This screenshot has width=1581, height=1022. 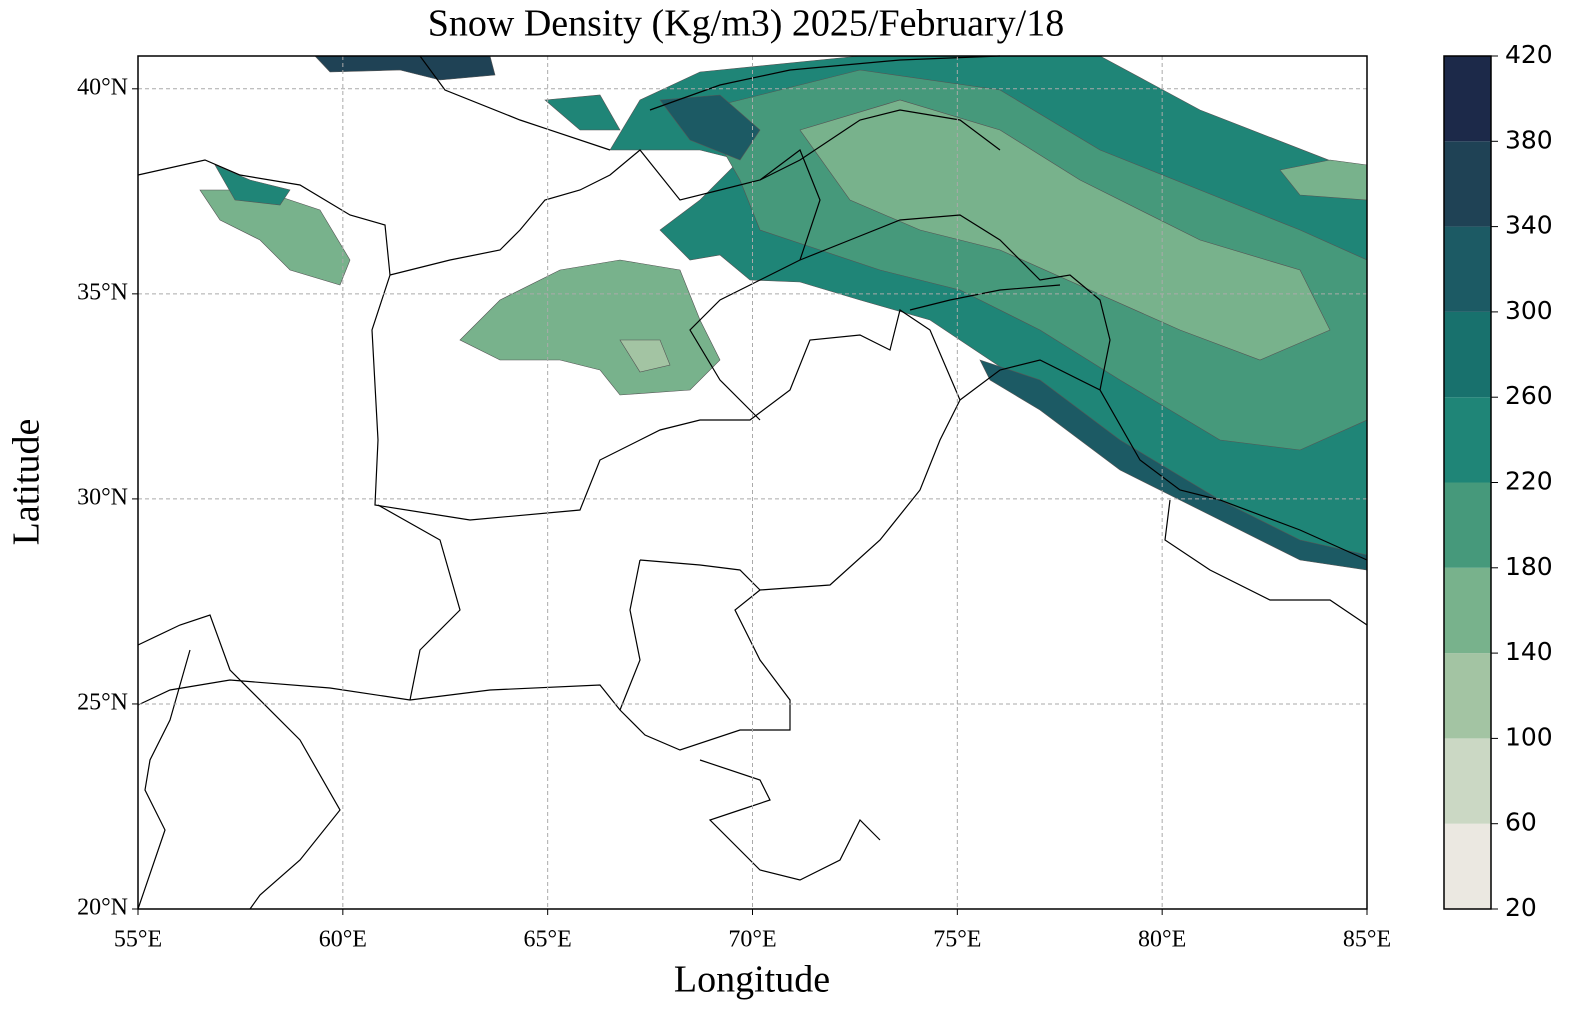 What do you see at coordinates (1367, 940) in the screenshot?
I see `x-tick-label: 85°E` at bounding box center [1367, 940].